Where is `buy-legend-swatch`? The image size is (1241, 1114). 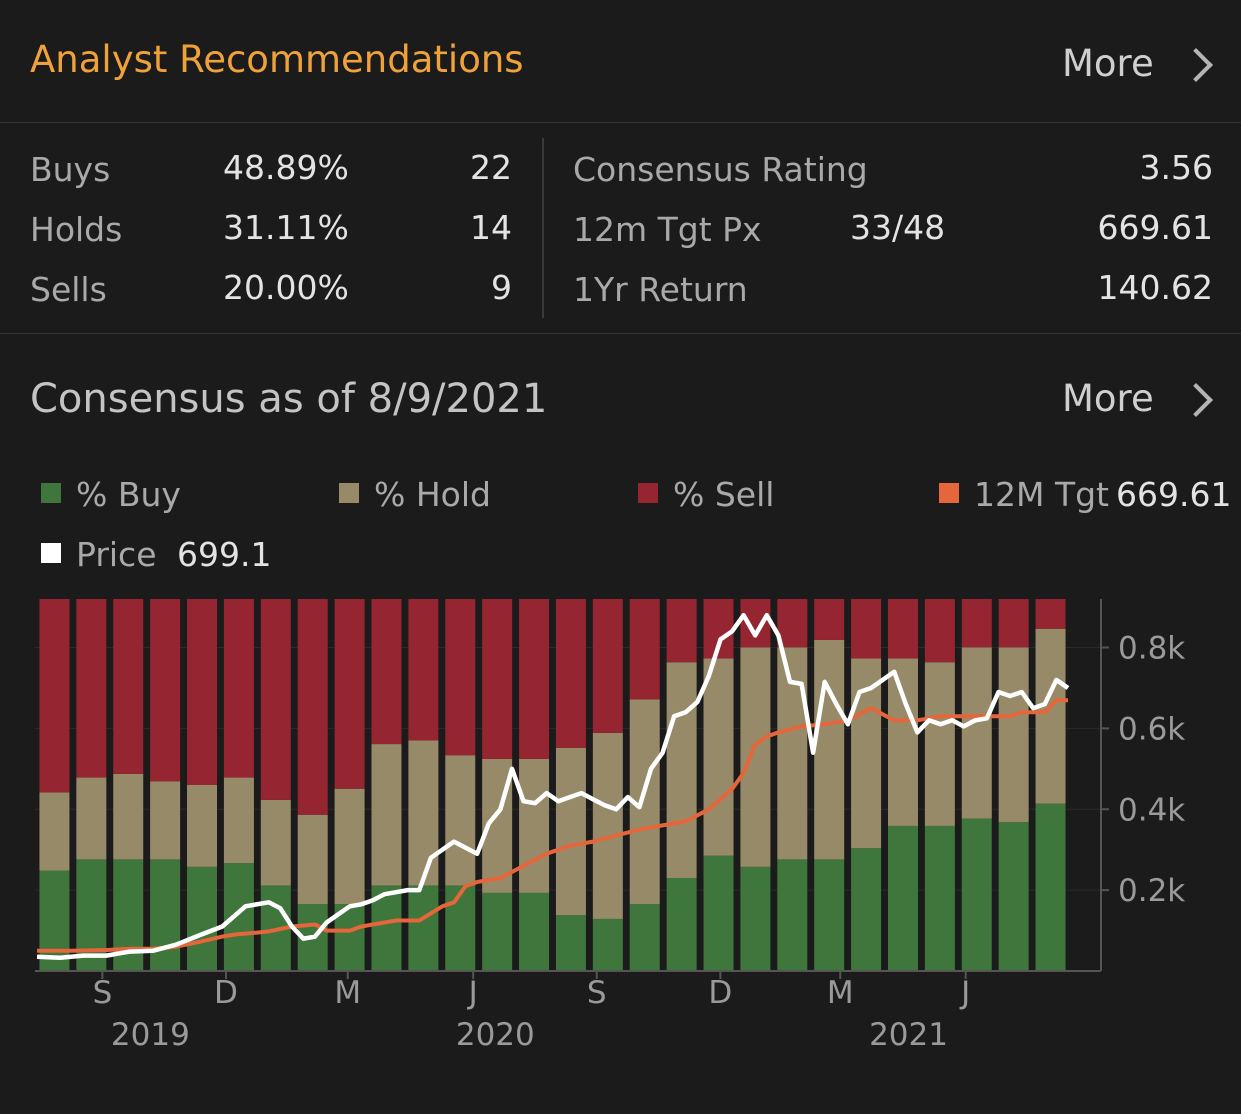 buy-legend-swatch is located at coordinates (51, 493).